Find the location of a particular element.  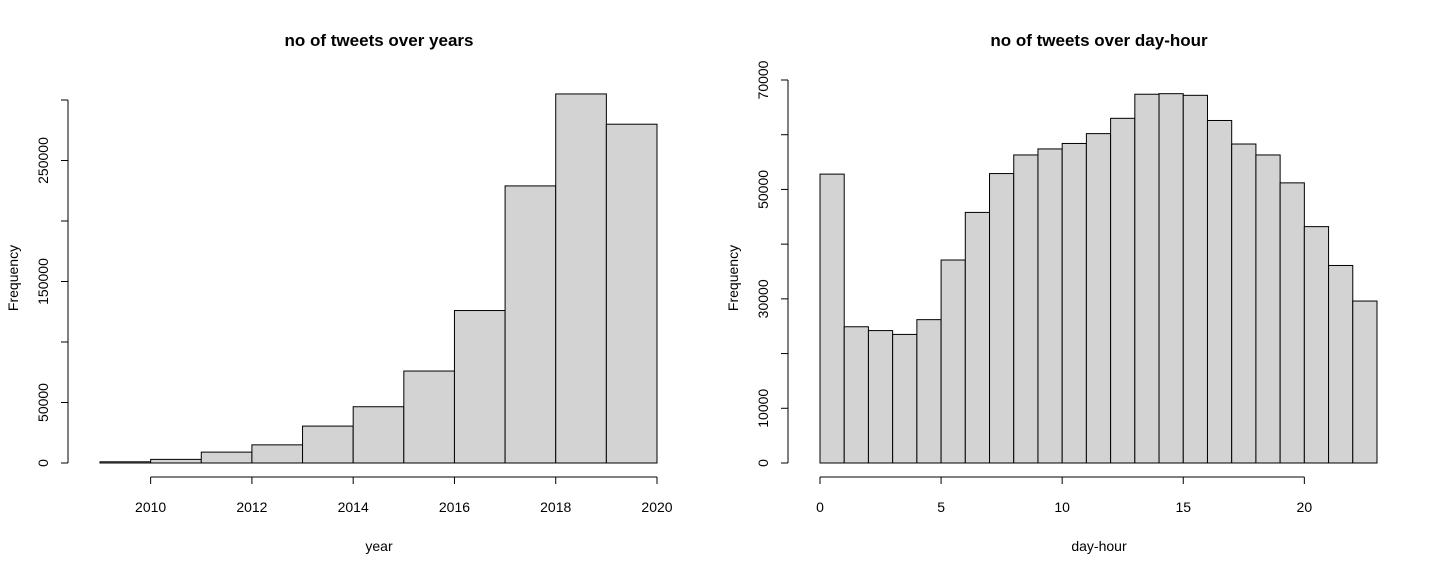

x-tick-label: 2016 is located at coordinates (454, 507).